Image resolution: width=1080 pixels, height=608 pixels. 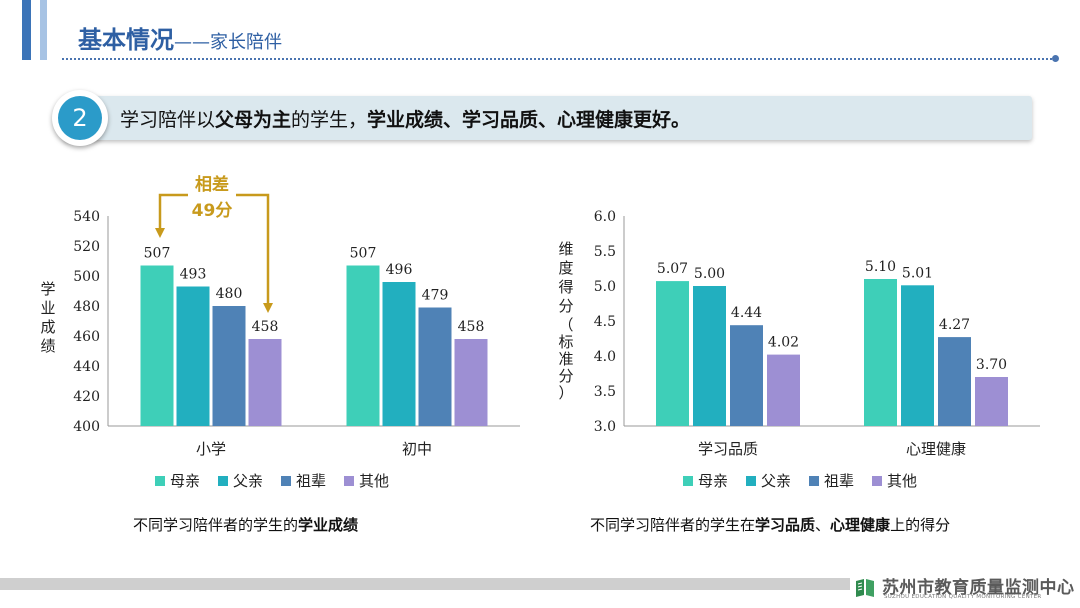 I want to click on y-tick-label: 3.5, so click(x=605, y=392).